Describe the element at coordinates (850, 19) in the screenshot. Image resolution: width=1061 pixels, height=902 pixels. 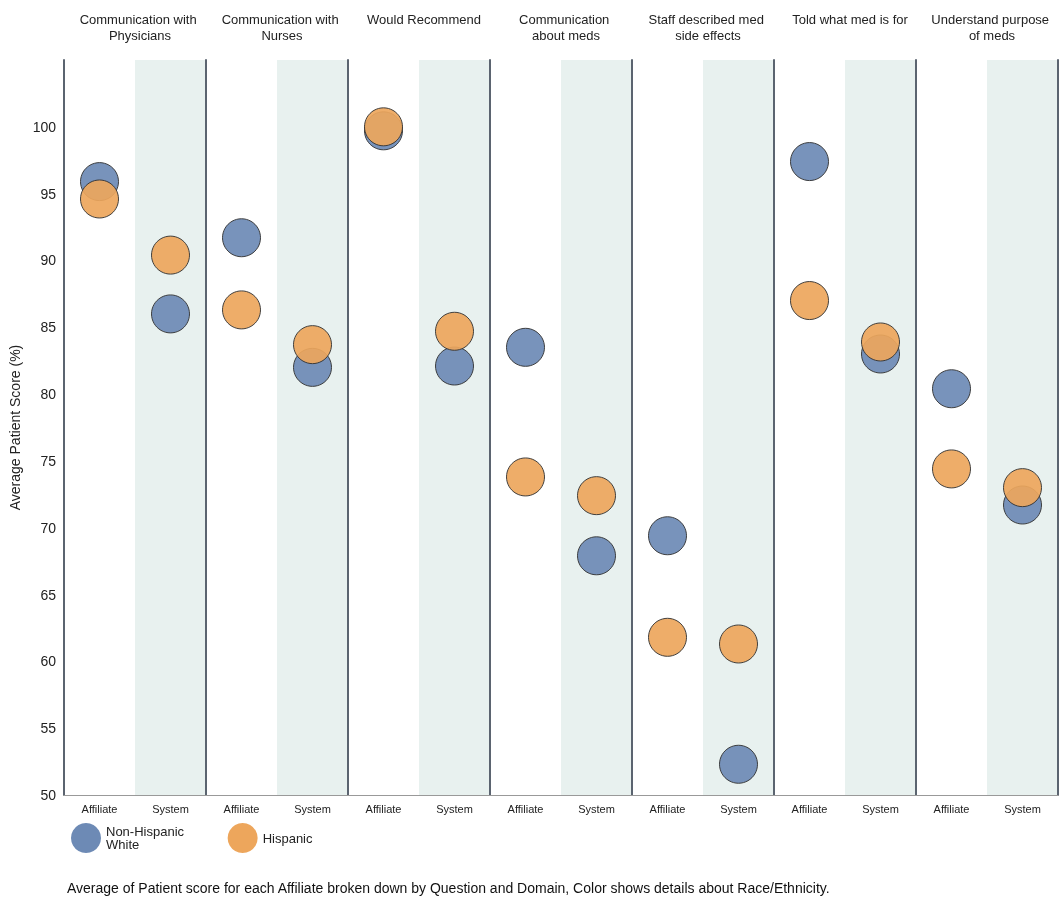
I see `chart-title: Told what med is for` at that location.